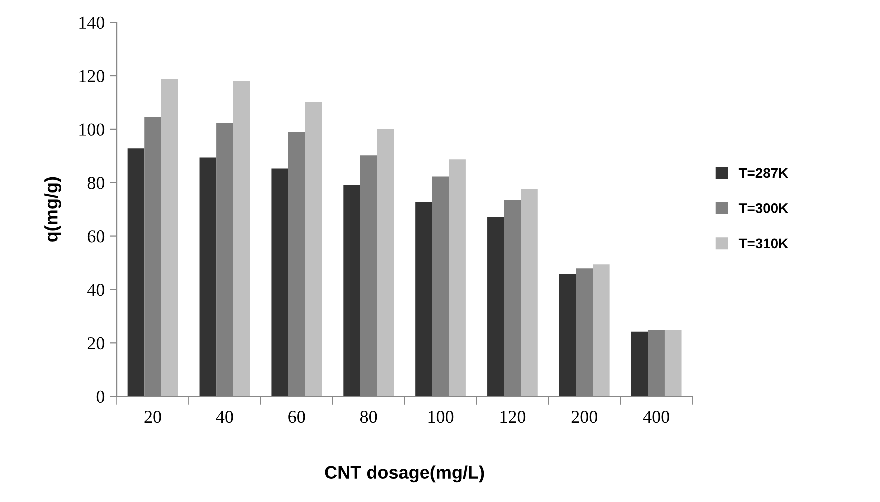 Image resolution: width=880 pixels, height=502 pixels. Describe the element at coordinates (100, 397) in the screenshot. I see `y-tick-label: 0` at that location.